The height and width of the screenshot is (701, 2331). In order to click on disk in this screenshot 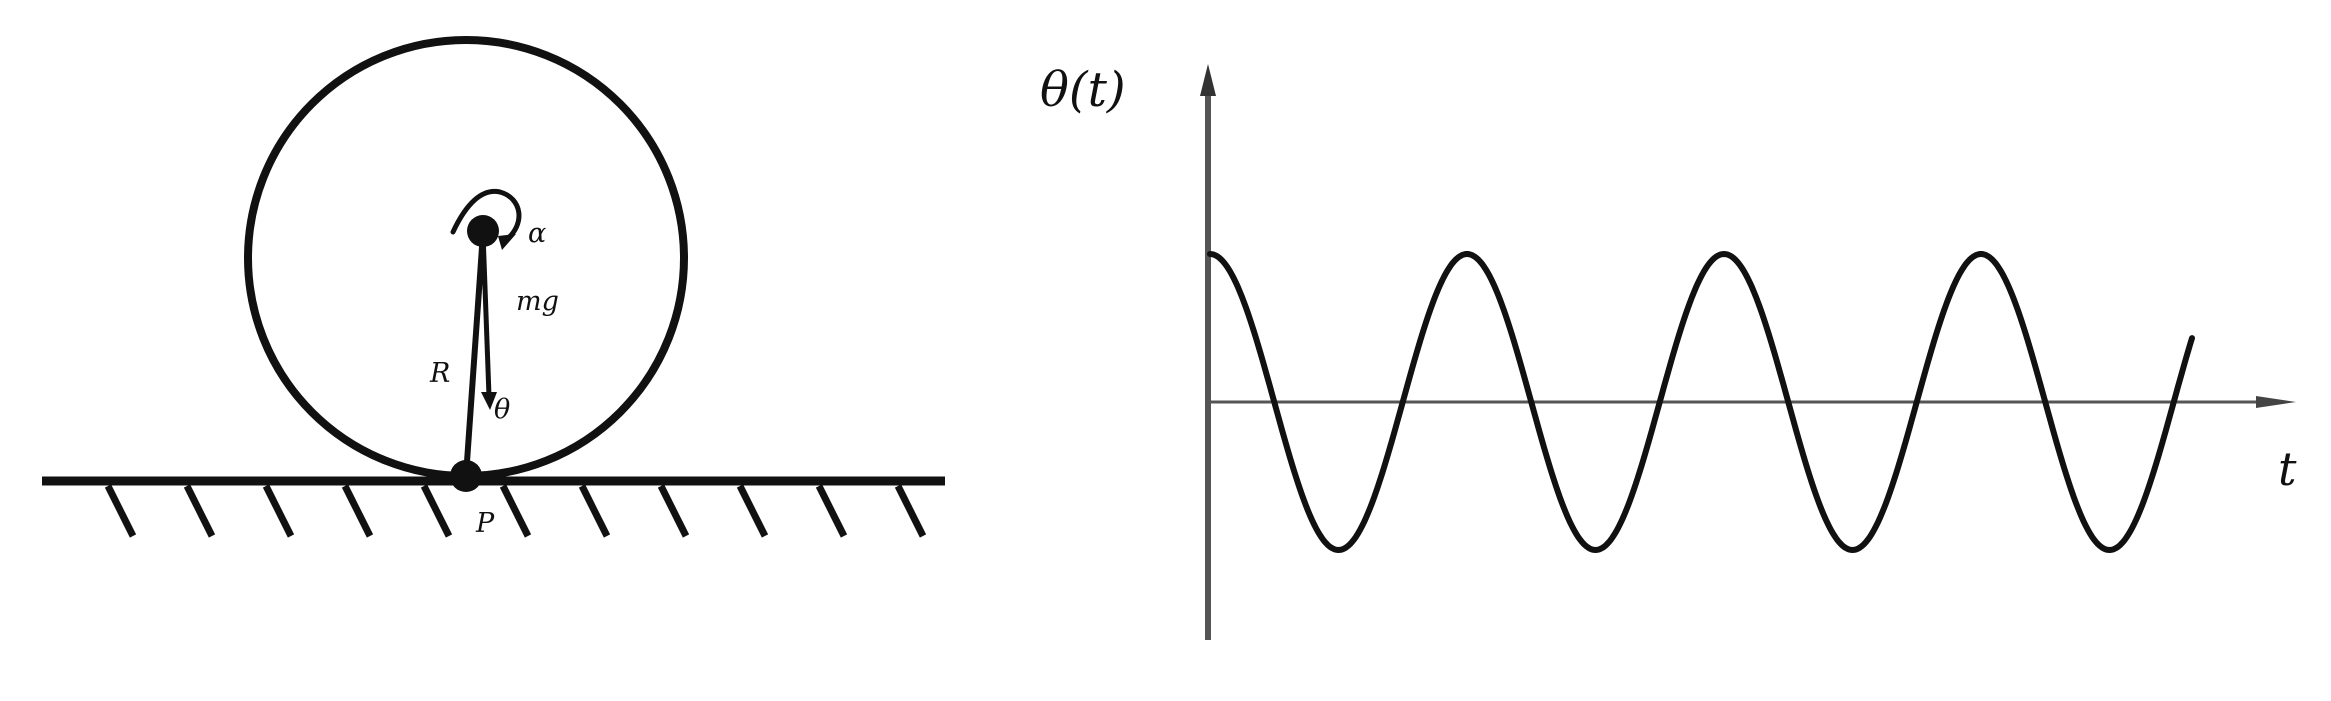, I will do `click(466, 258)`.